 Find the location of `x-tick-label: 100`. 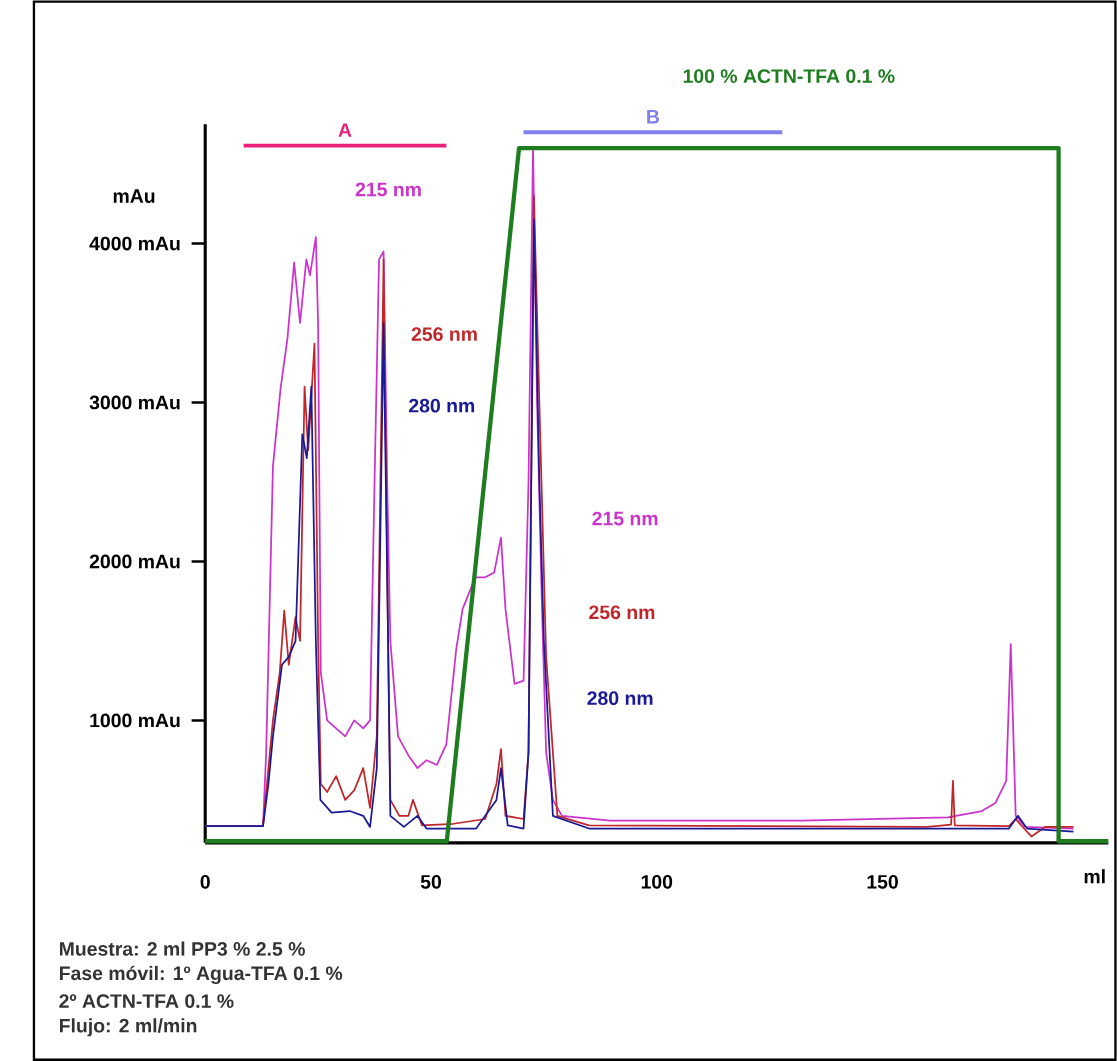

x-tick-label: 100 is located at coordinates (657, 881).